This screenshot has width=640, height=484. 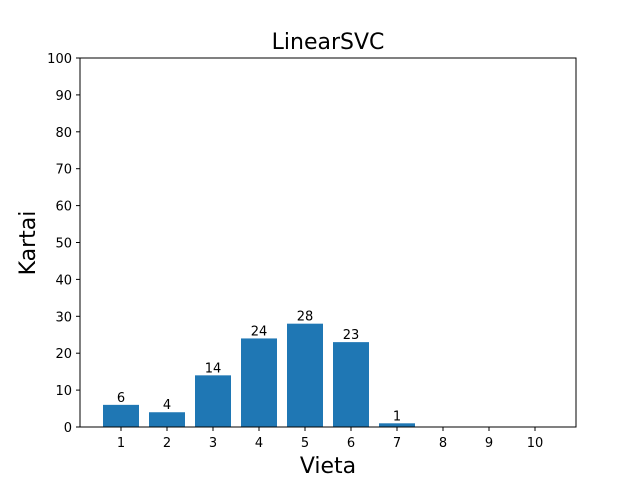 What do you see at coordinates (328, 466) in the screenshot?
I see `x-axis-label: Vieta` at bounding box center [328, 466].